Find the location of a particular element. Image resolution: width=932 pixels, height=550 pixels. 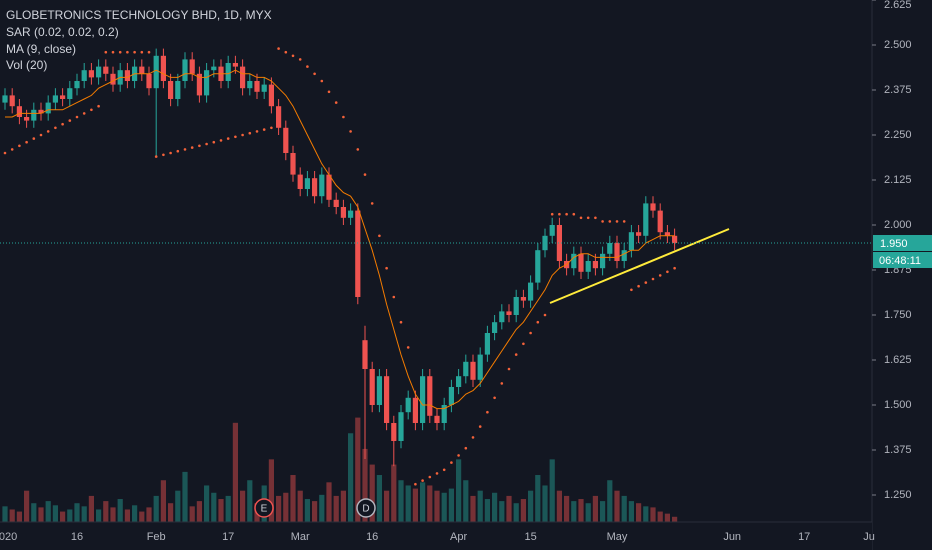

sar-label: SAR (0.02, 0.02, 0.2) is located at coordinates (62, 32).